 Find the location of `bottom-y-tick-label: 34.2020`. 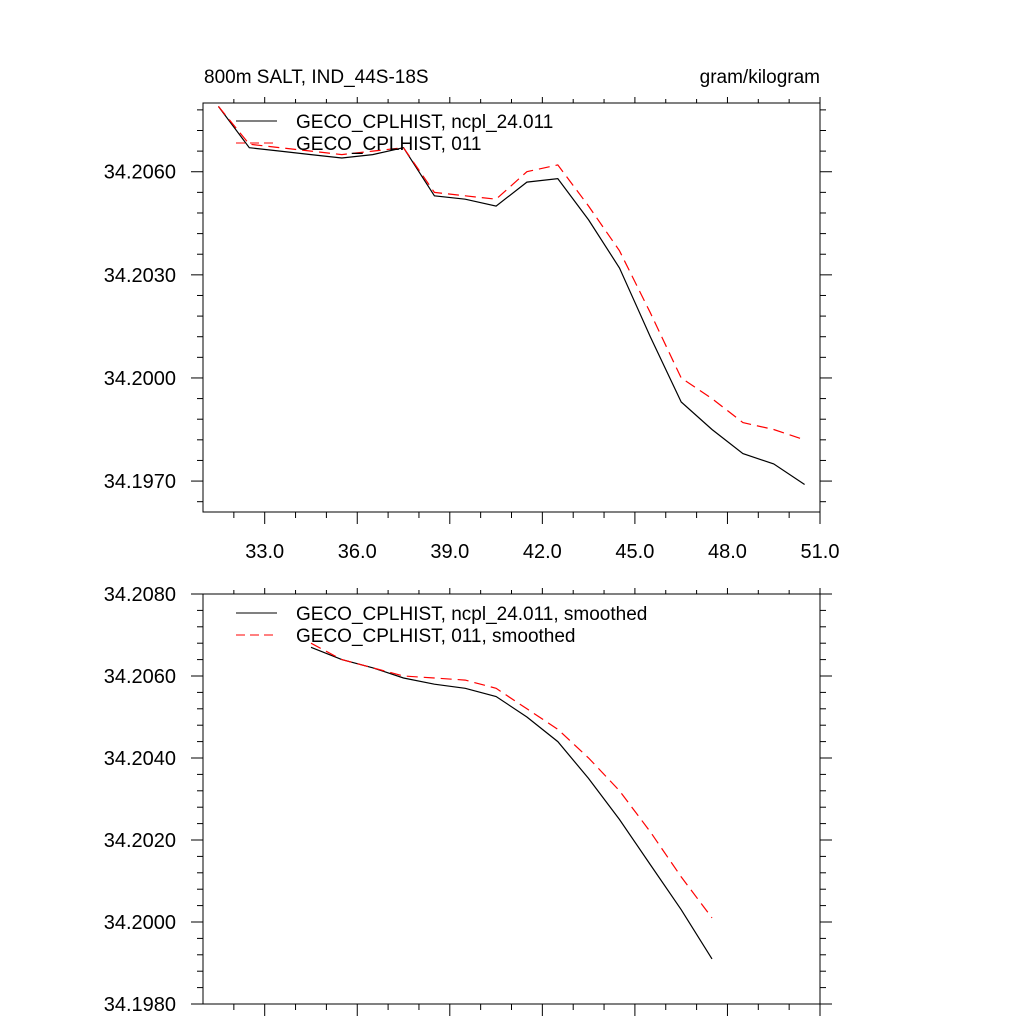

bottom-y-tick-label: 34.2020 is located at coordinates (140, 841).